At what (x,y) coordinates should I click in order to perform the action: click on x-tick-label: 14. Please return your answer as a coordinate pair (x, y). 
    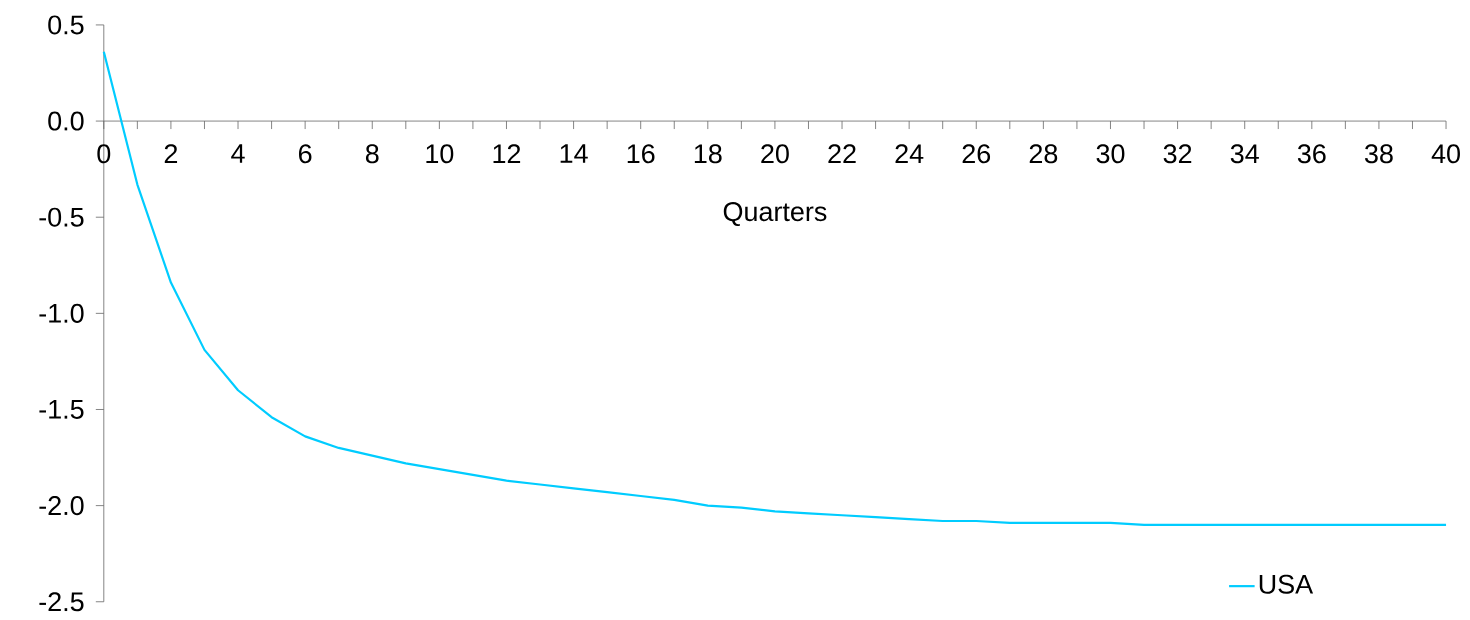
    Looking at the image, I should click on (574, 153).